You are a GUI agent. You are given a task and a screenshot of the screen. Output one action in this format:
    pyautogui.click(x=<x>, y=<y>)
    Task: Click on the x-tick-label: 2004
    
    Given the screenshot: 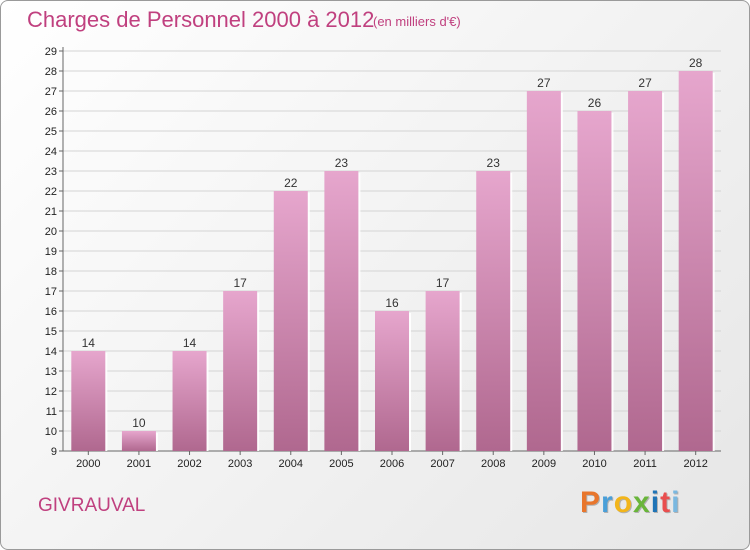 What is the action you would take?
    pyautogui.click(x=291, y=464)
    